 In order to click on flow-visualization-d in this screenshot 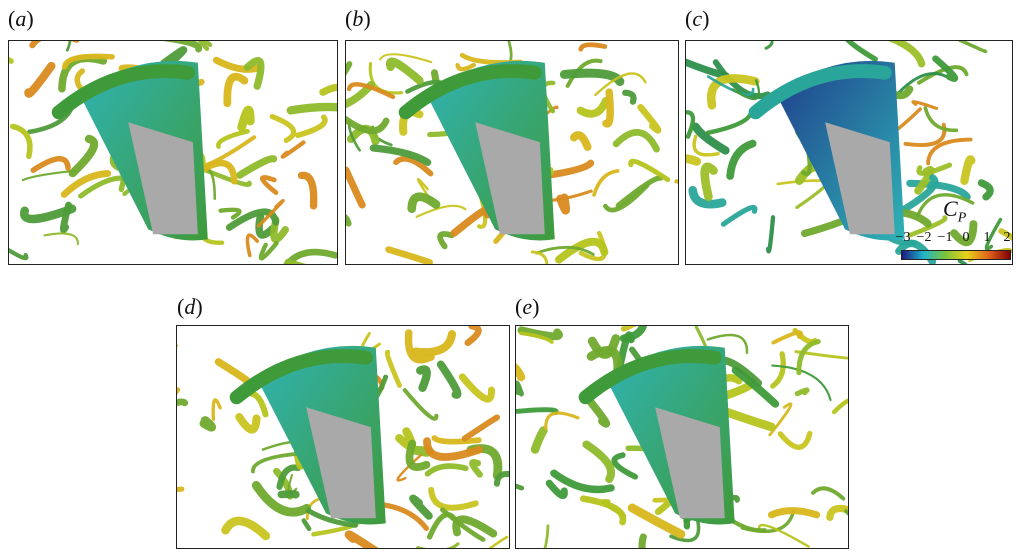, I will do `click(343, 437)`.